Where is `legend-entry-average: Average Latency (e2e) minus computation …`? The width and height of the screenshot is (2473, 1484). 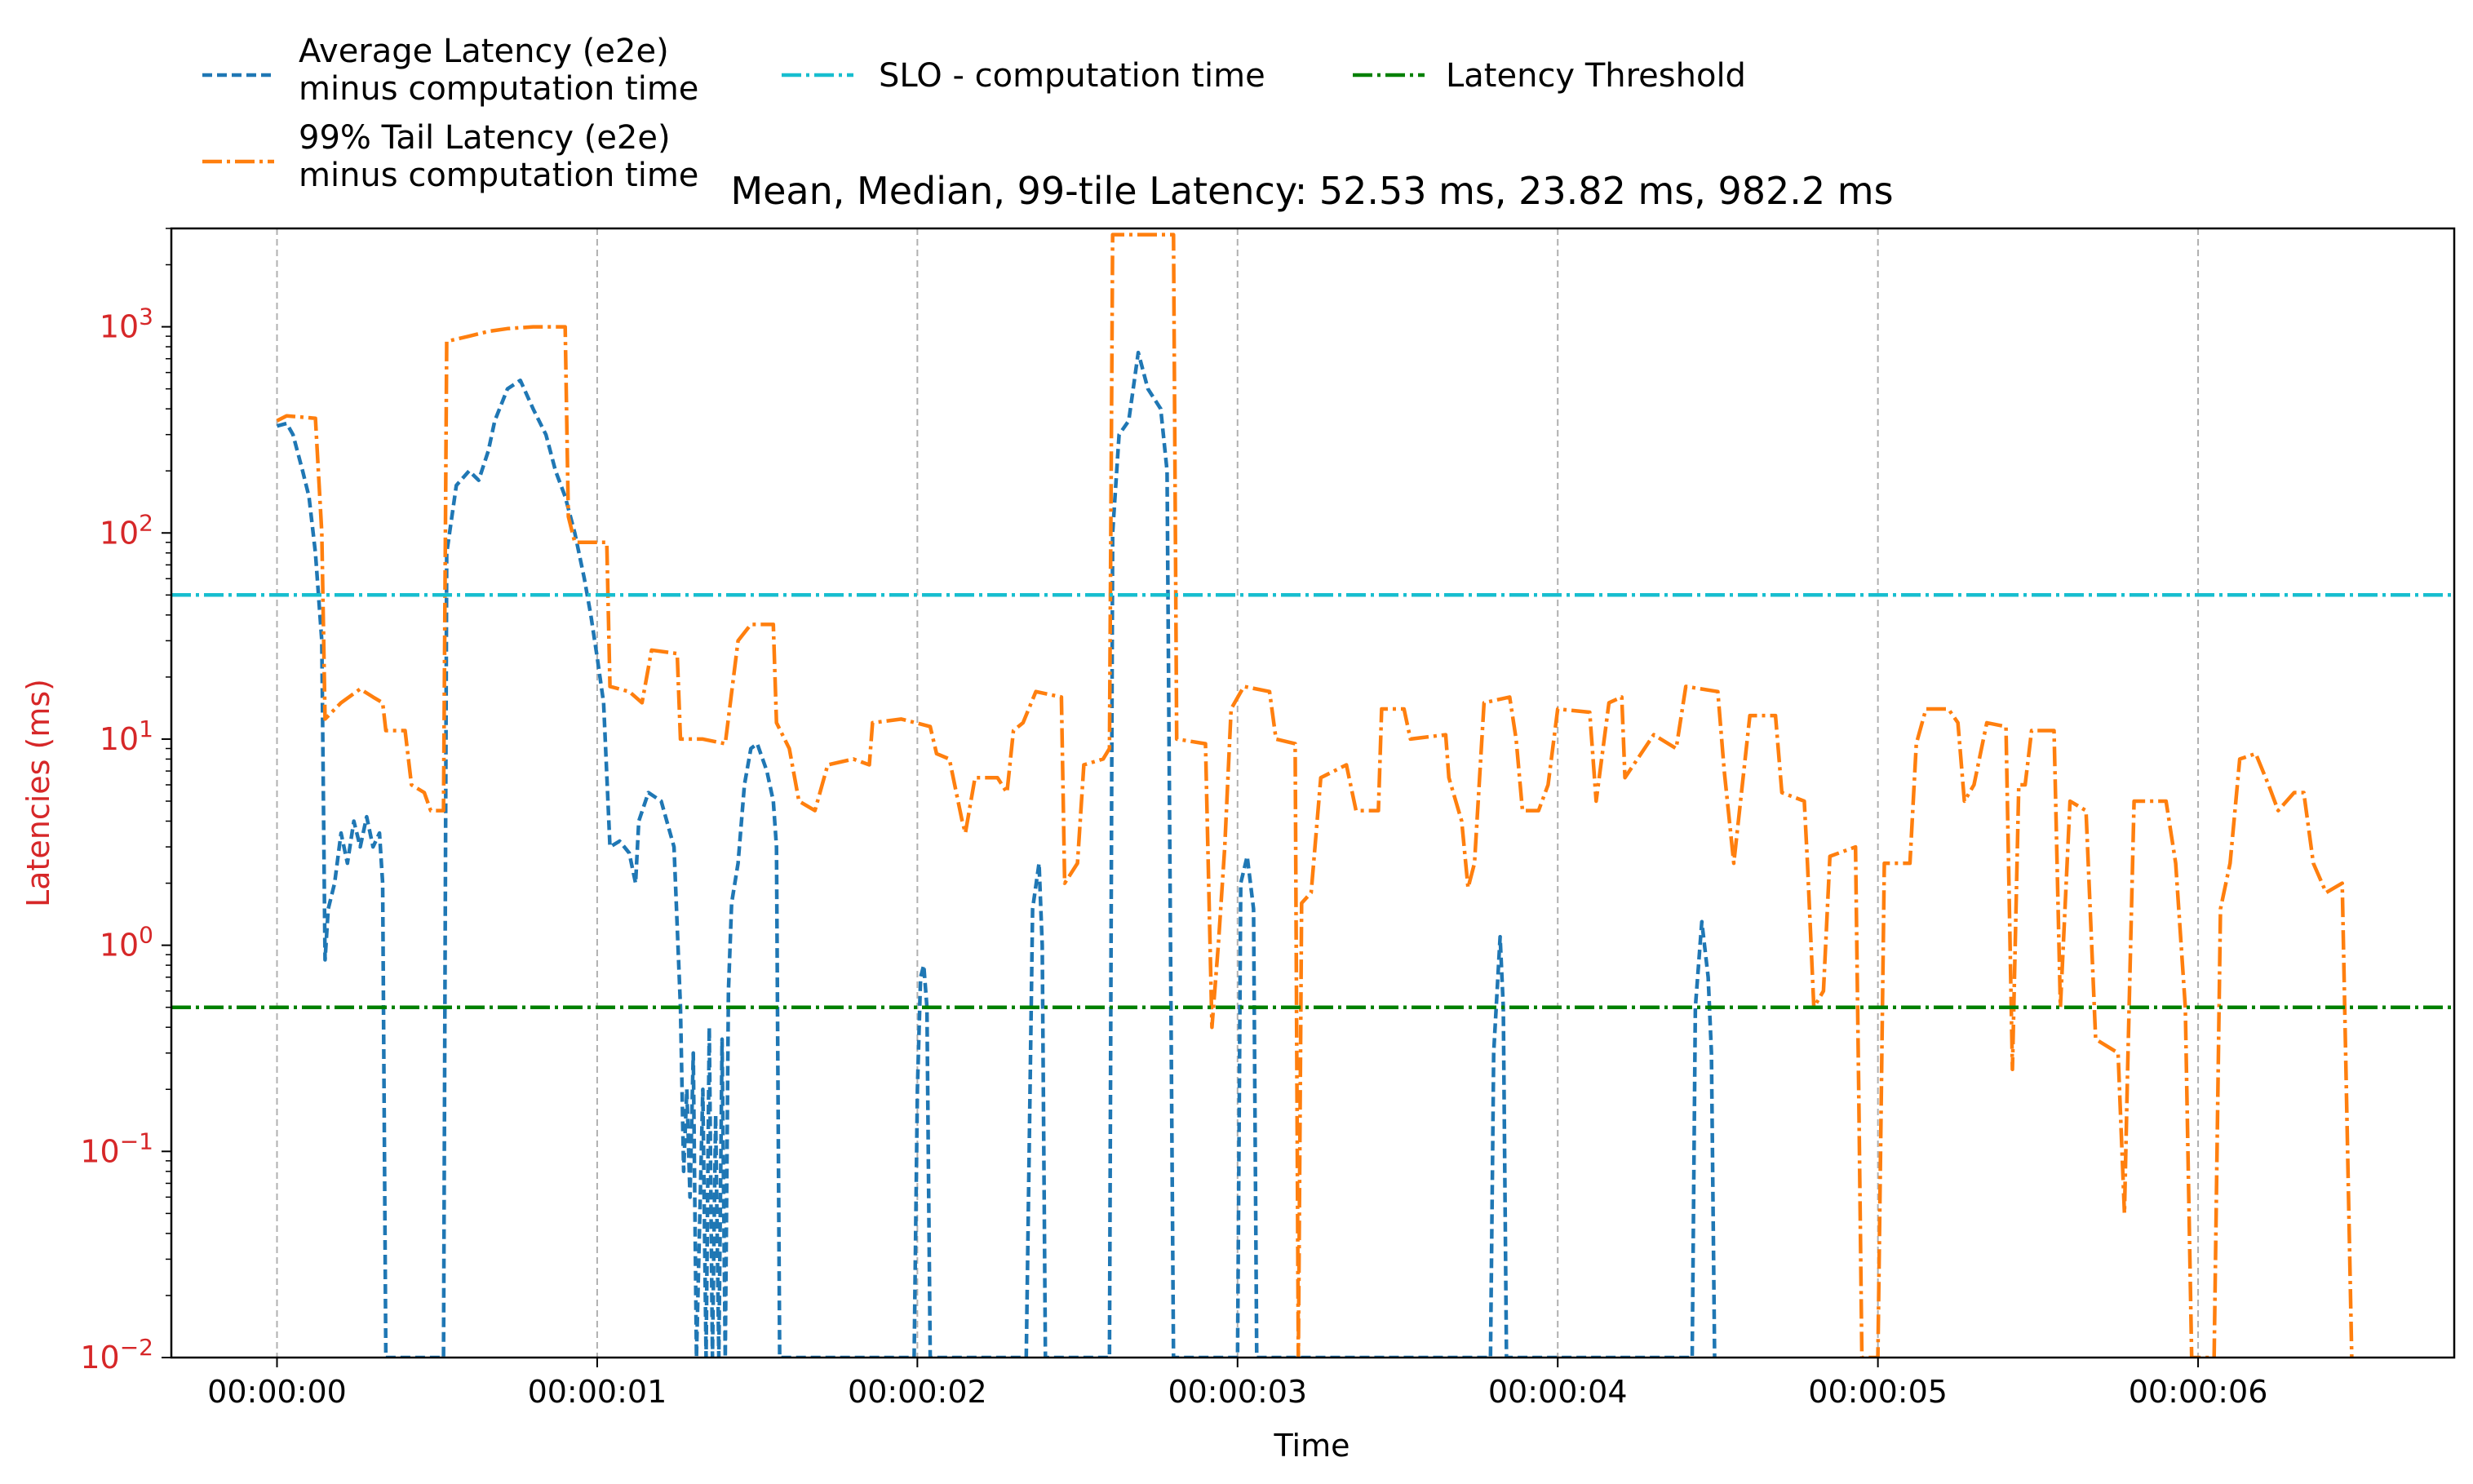
legend-entry-average: Average Latency (e2e) minus computation … is located at coordinates (450, 70).